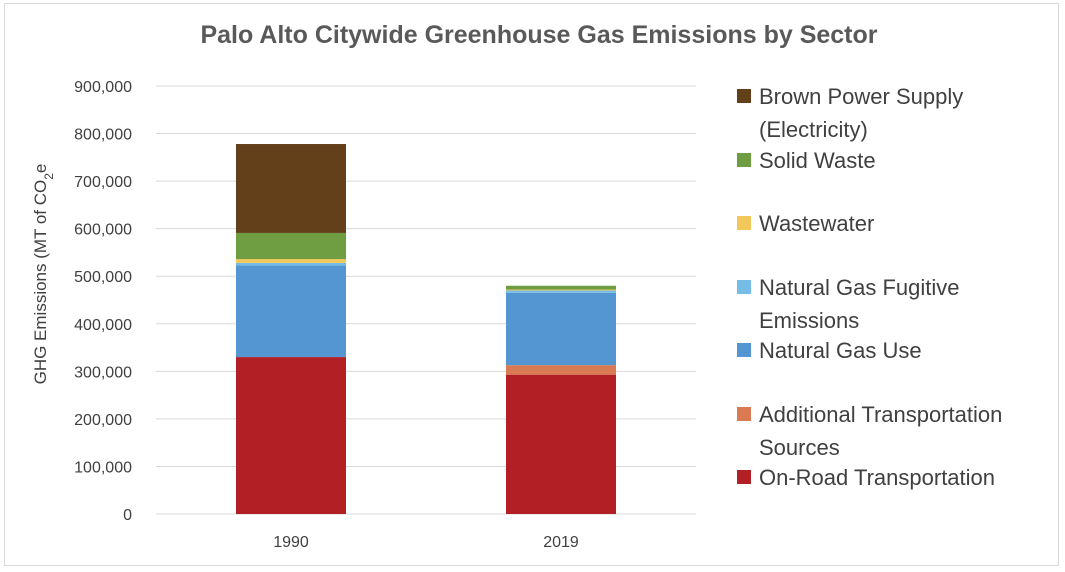 This screenshot has width=1065, height=572. Describe the element at coordinates (877, 477) in the screenshot. I see `legend-label: On-Road Transportation` at that location.